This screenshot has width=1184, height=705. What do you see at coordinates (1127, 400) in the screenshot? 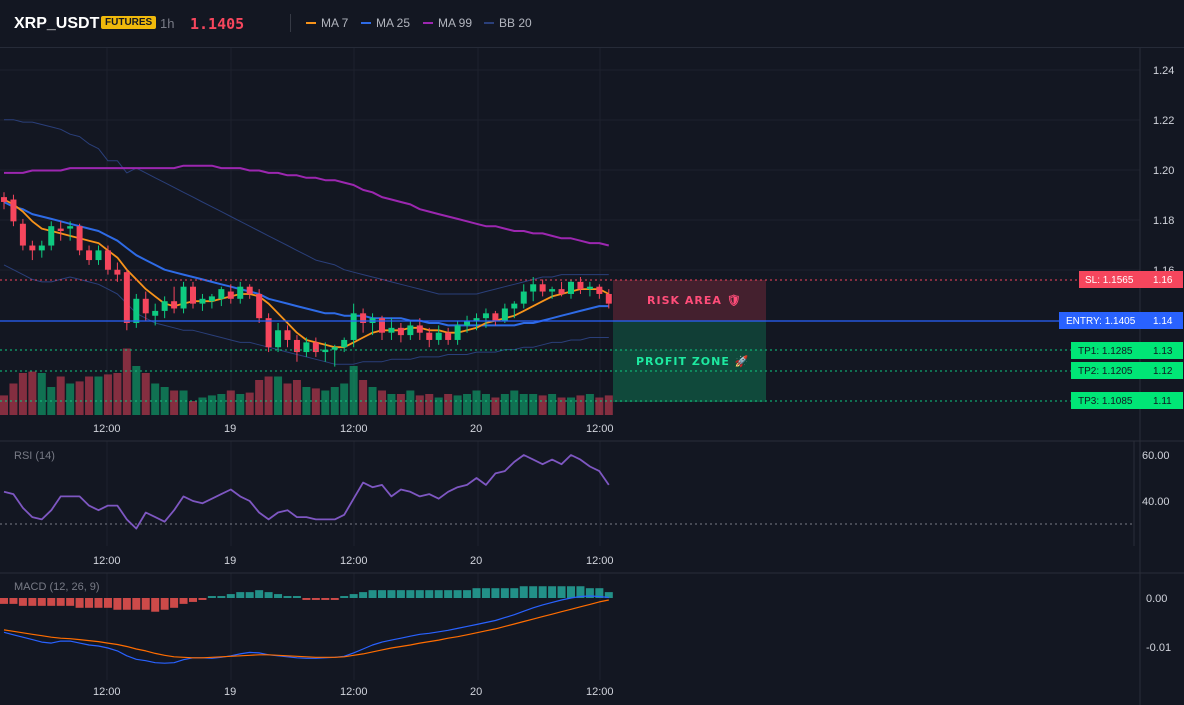
I see `tp3-tag: TP3: 1.1085 1.11` at bounding box center [1127, 400].